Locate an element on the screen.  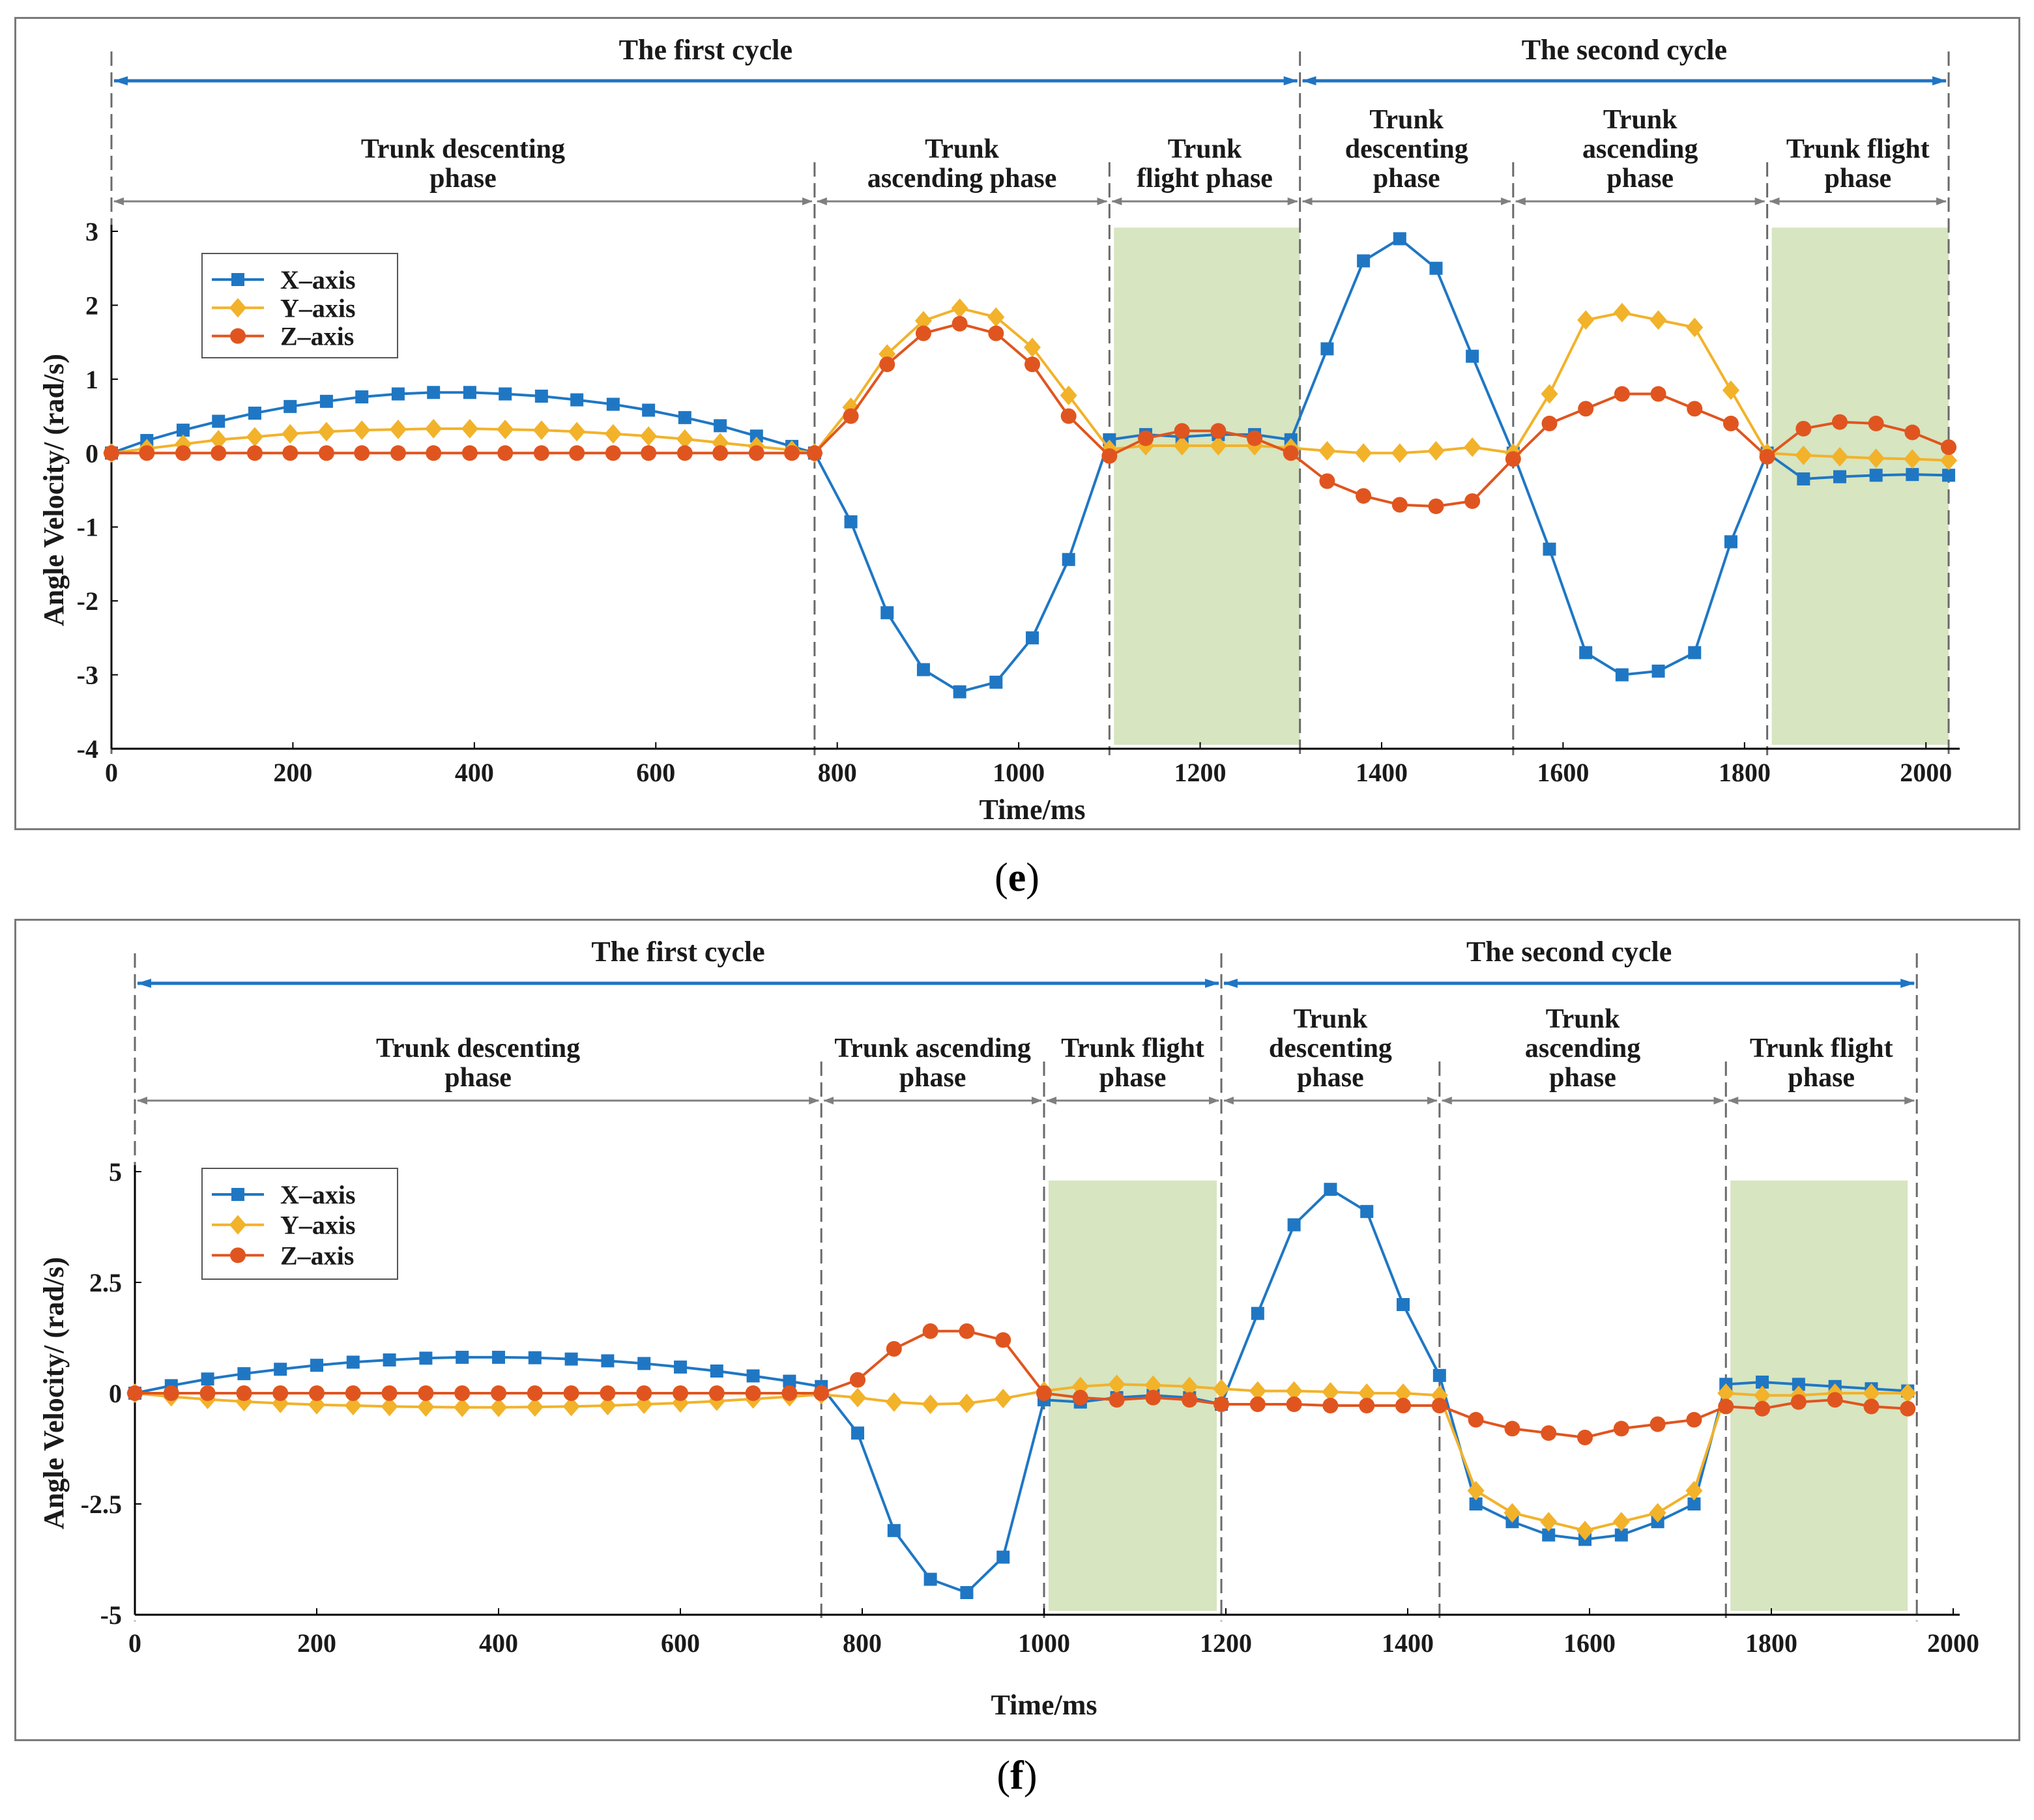
y-tick-label: 1 is located at coordinates (92, 379).